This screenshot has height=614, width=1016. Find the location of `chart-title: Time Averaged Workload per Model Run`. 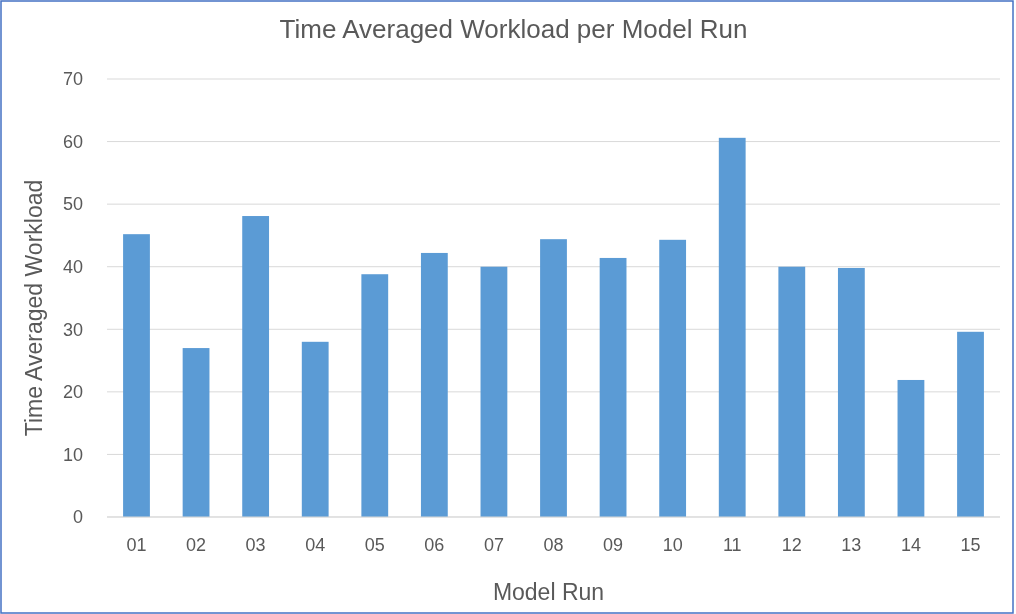

chart-title: Time Averaged Workload per Model Run is located at coordinates (513, 29).